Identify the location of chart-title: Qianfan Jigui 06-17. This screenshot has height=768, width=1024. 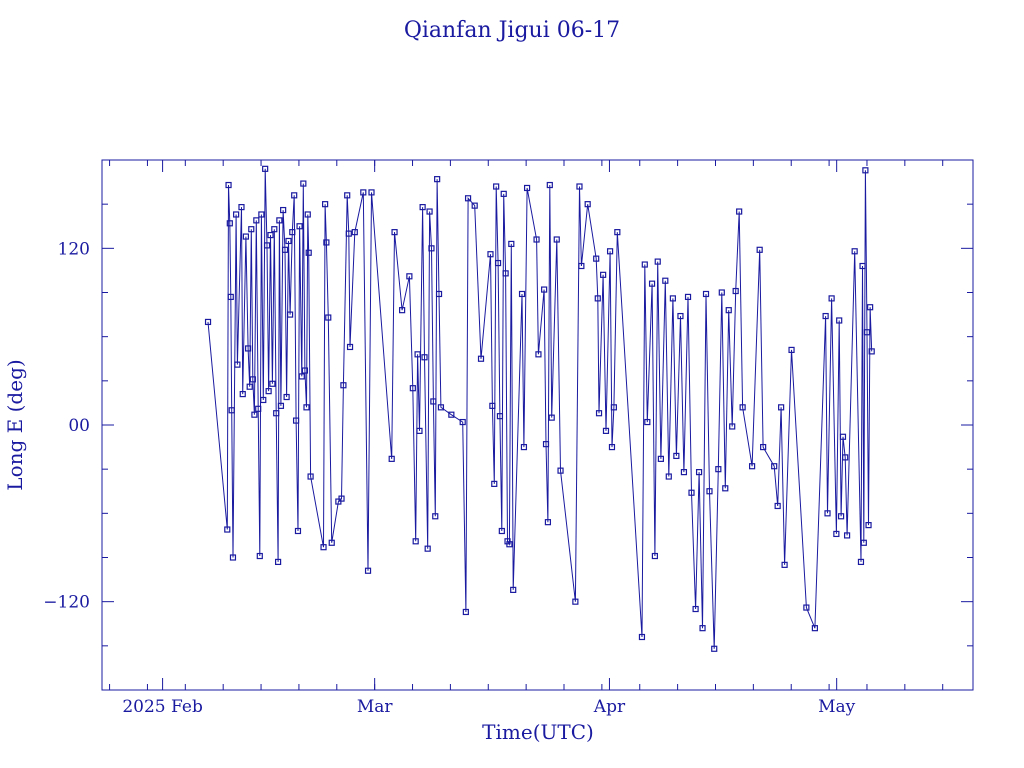
(512, 30).